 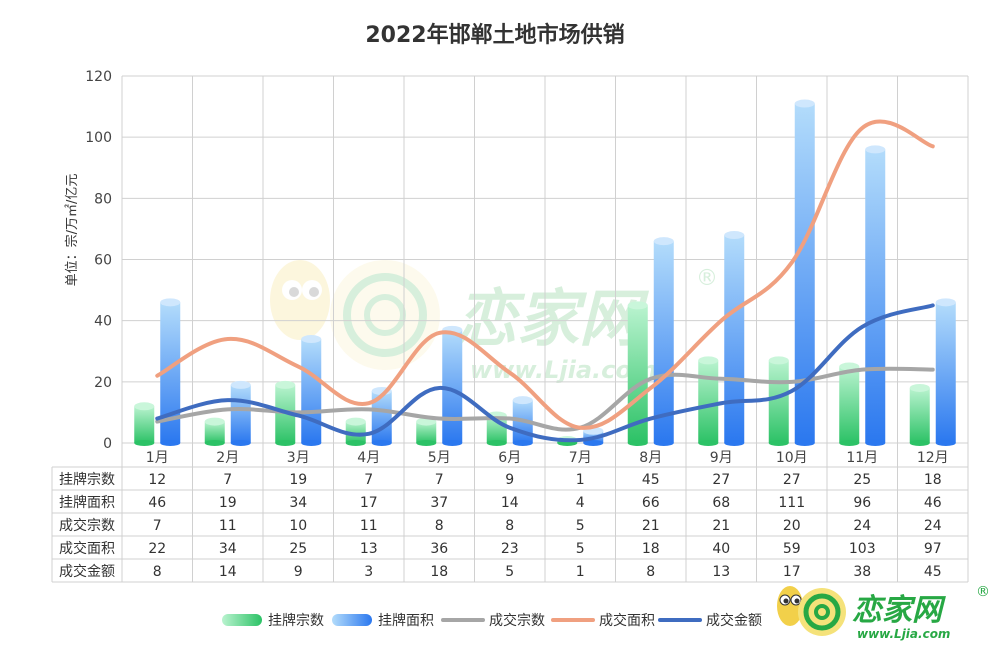 I want to click on table-cell: 66, so click(x=651, y=503).